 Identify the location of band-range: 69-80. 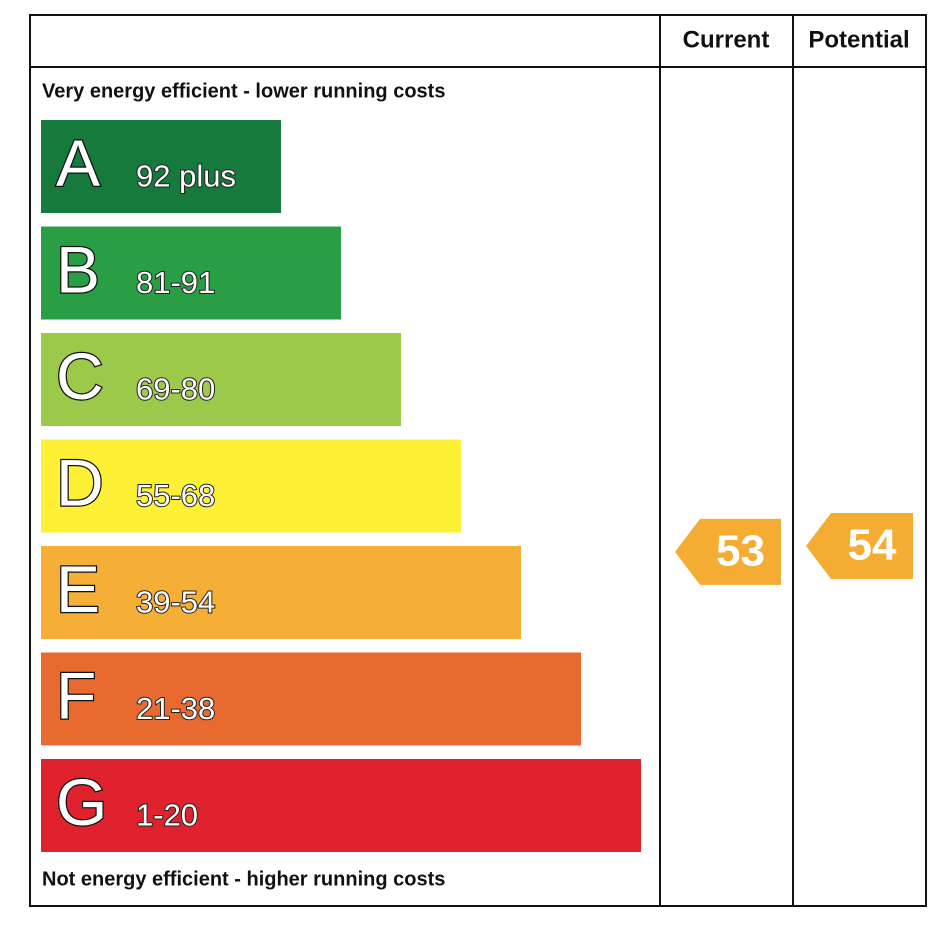
(175, 389).